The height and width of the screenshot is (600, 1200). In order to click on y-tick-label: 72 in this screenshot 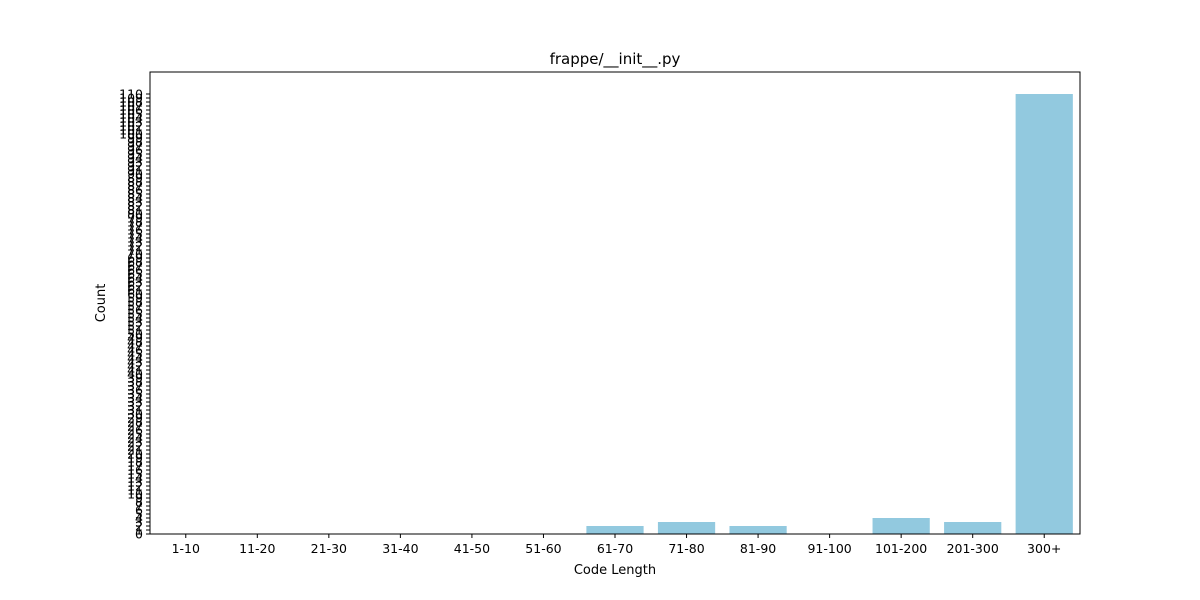, I will do `click(135, 246)`.